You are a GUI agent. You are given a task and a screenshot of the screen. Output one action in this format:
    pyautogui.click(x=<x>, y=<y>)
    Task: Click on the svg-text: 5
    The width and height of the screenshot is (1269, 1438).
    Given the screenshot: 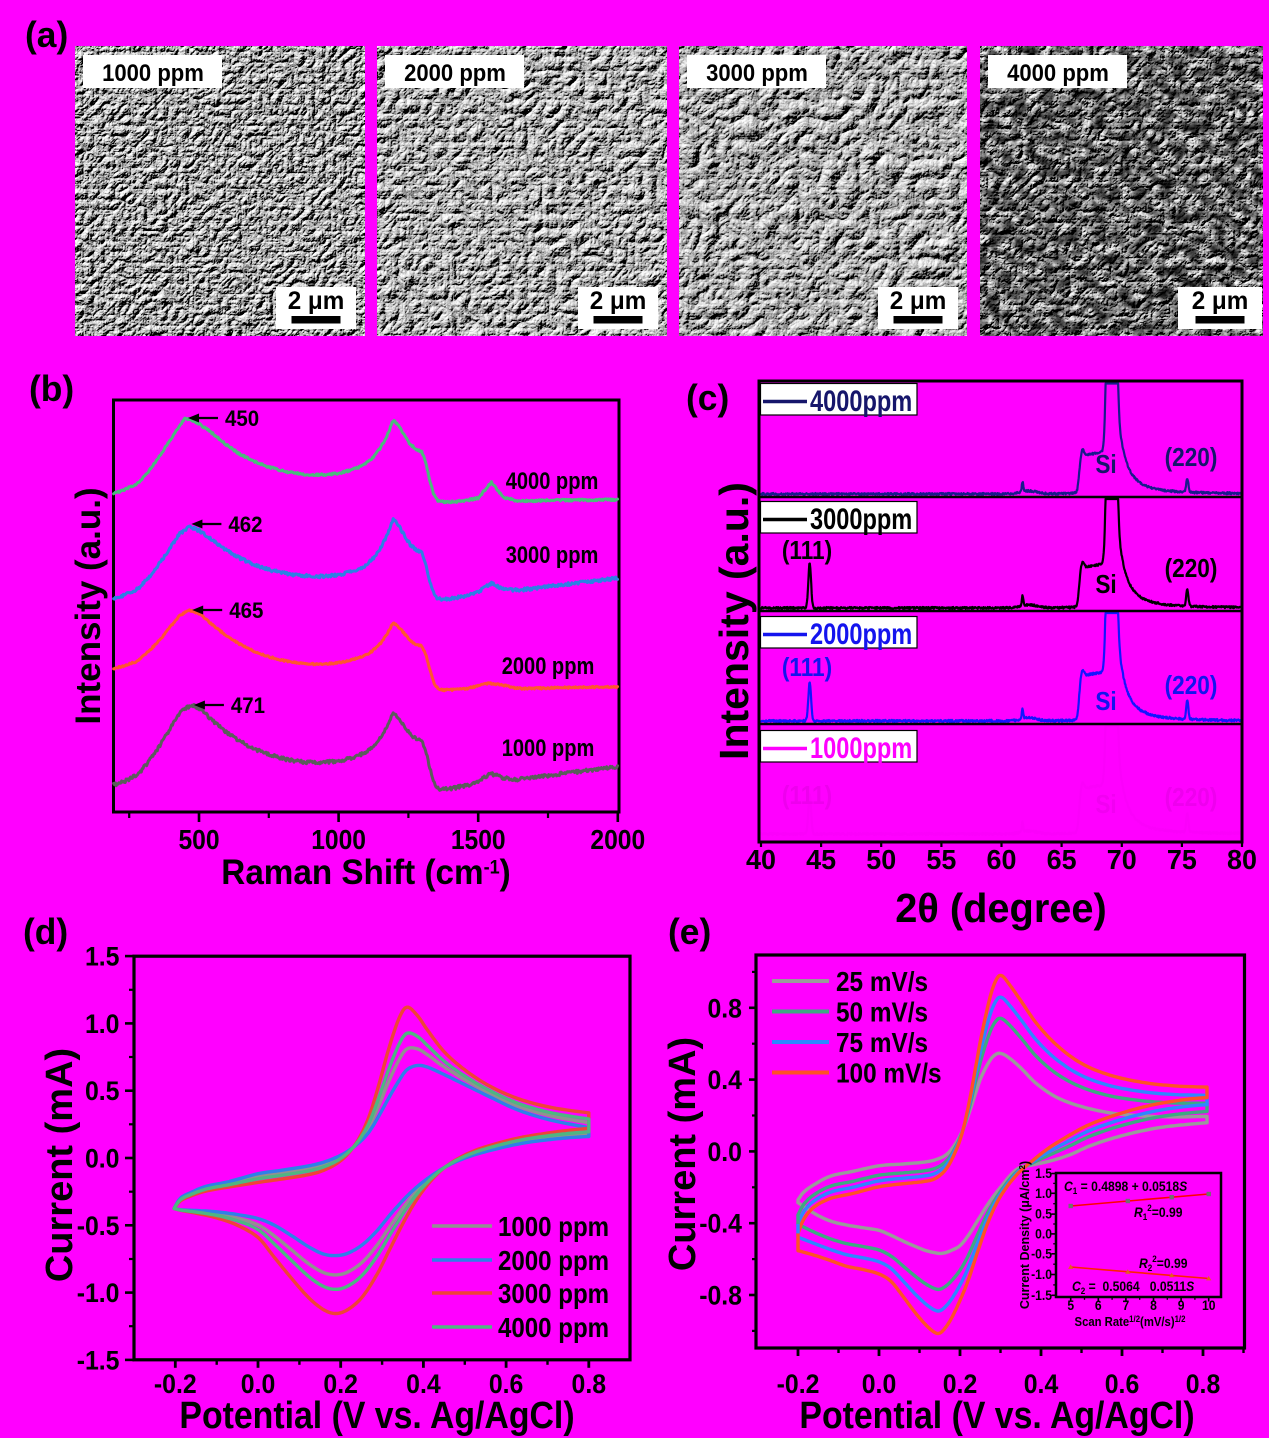 What is the action you would take?
    pyautogui.click(x=1070, y=1305)
    